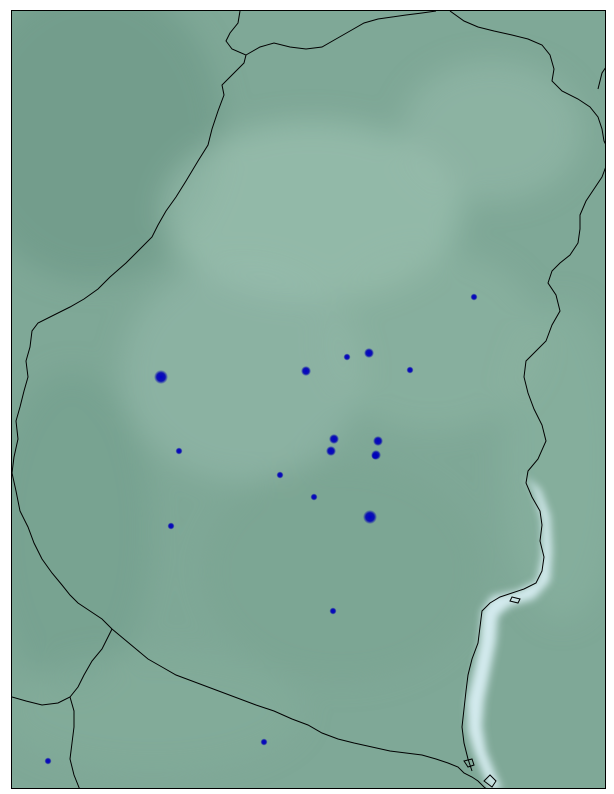 Image resolution: width=614 pixels, height=794 pixels. Describe the element at coordinates (527, 78) in the screenshot. I see `northeast-border` at that location.